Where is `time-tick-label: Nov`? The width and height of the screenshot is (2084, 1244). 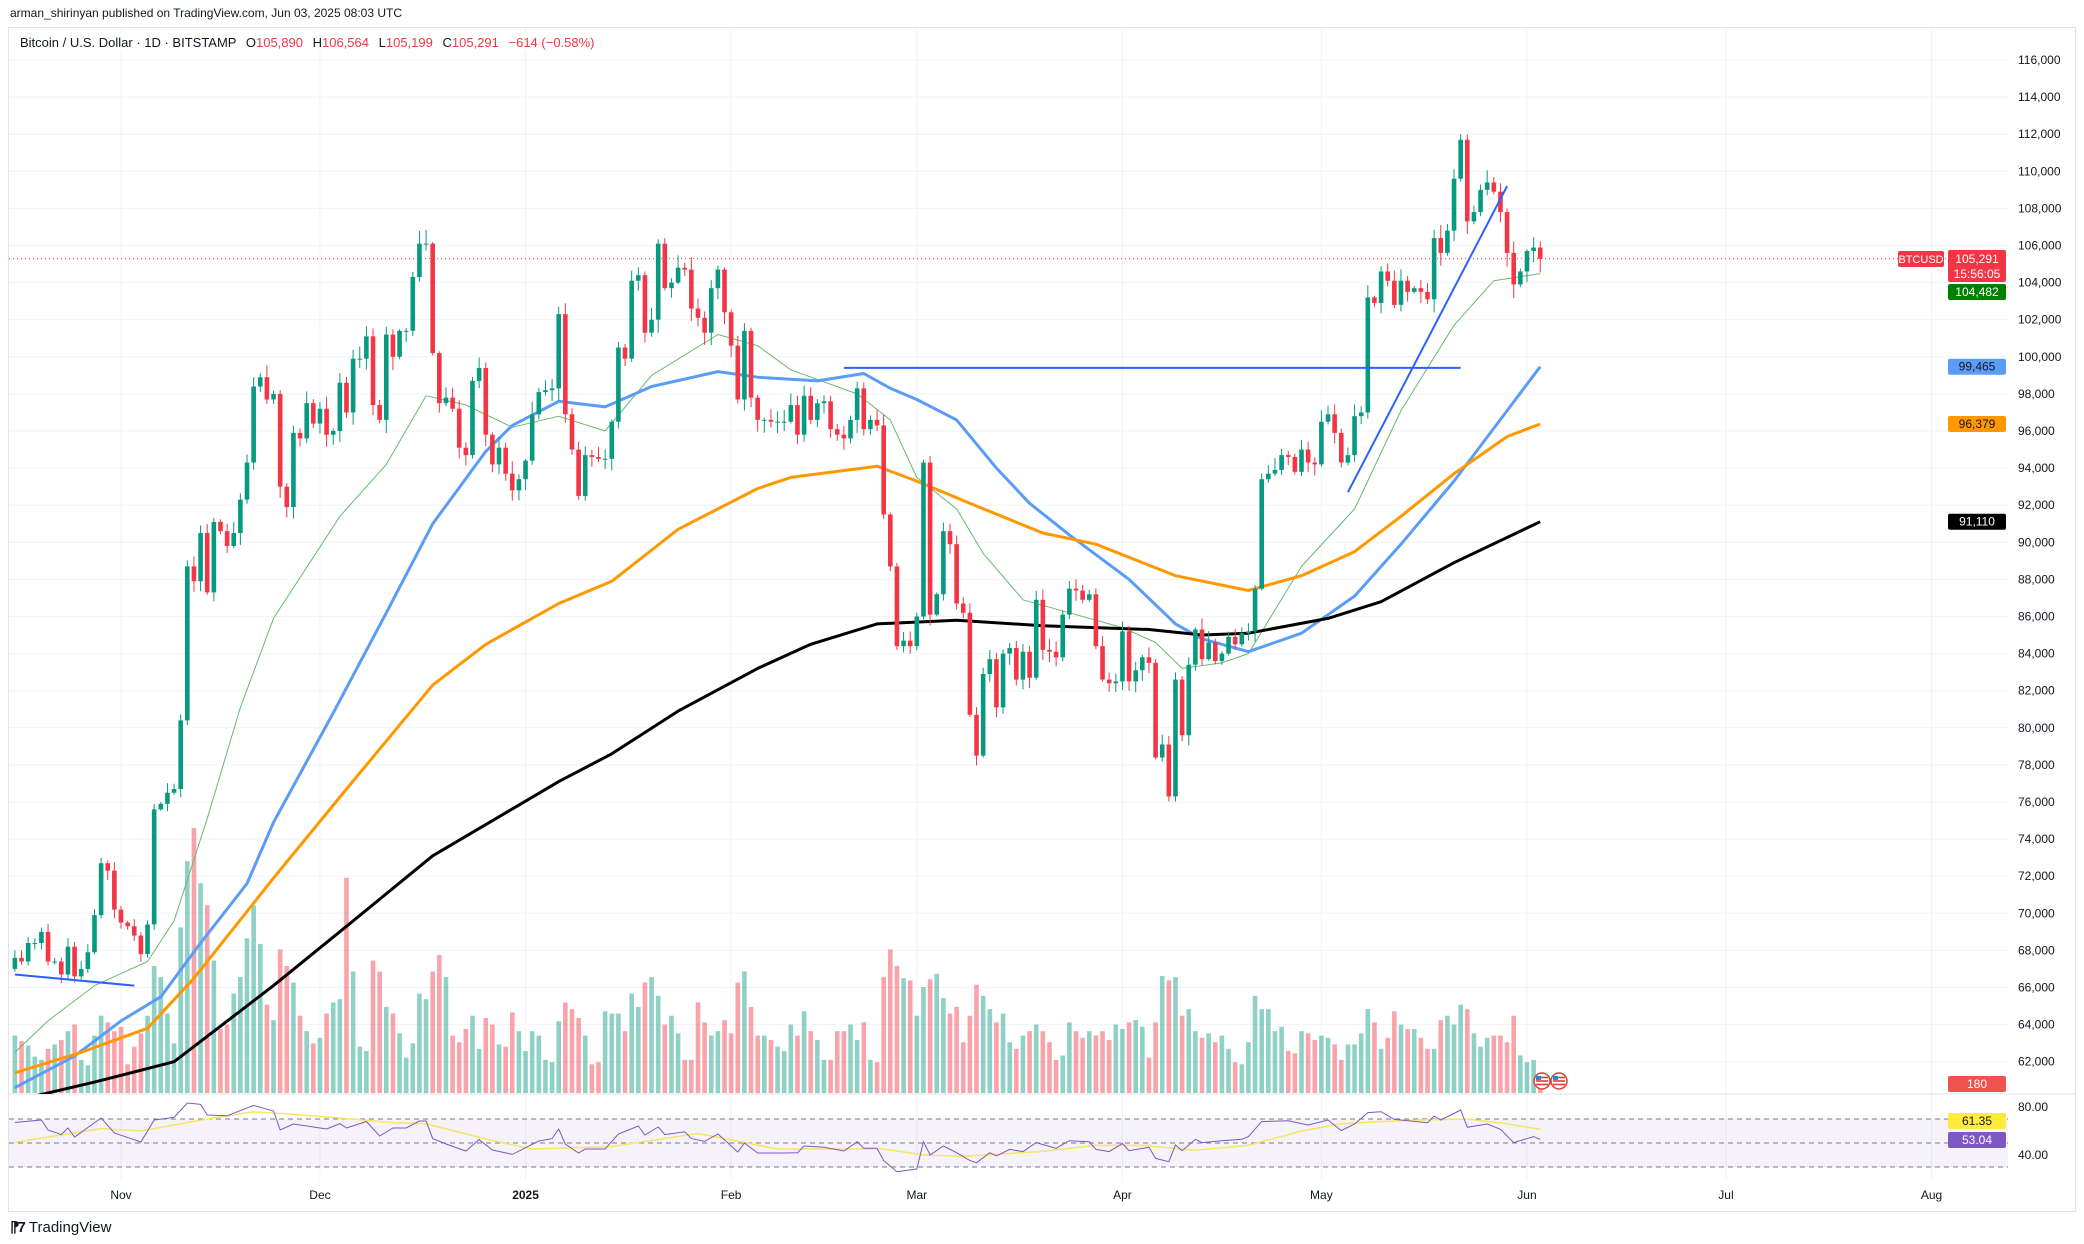 time-tick-label: Nov is located at coordinates (120, 1195).